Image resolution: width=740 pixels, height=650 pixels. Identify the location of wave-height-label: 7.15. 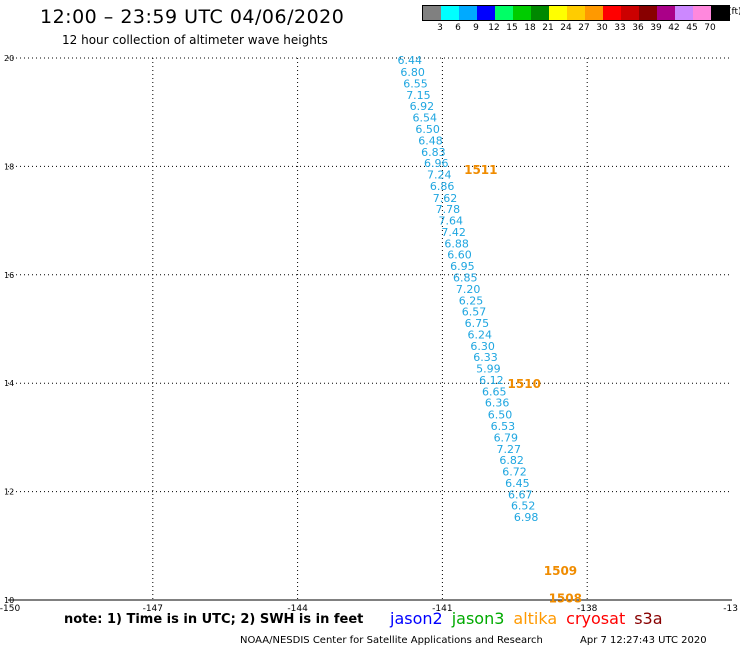
(418, 95).